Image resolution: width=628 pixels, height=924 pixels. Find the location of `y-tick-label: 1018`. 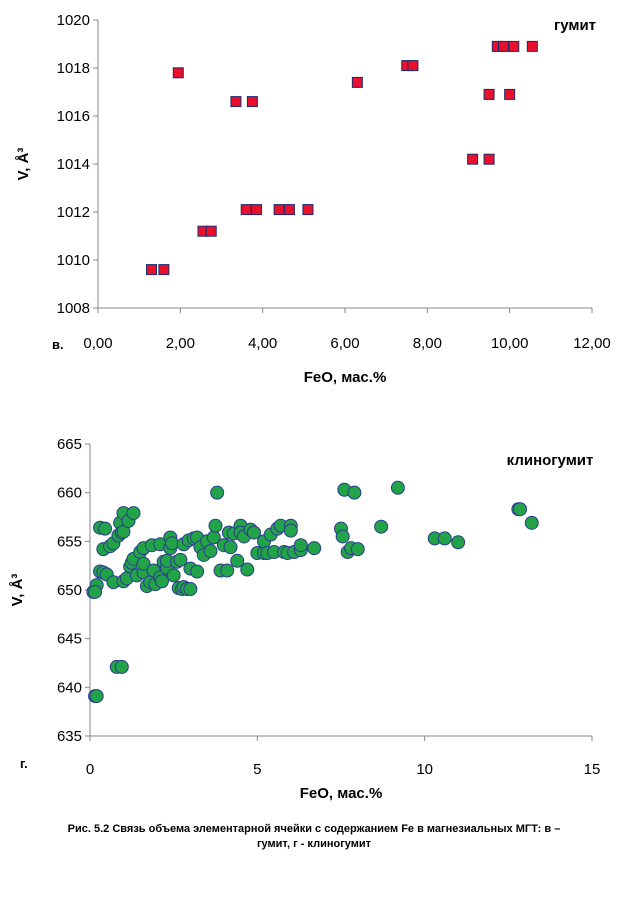

y-tick-label: 1018 is located at coordinates (73, 68).